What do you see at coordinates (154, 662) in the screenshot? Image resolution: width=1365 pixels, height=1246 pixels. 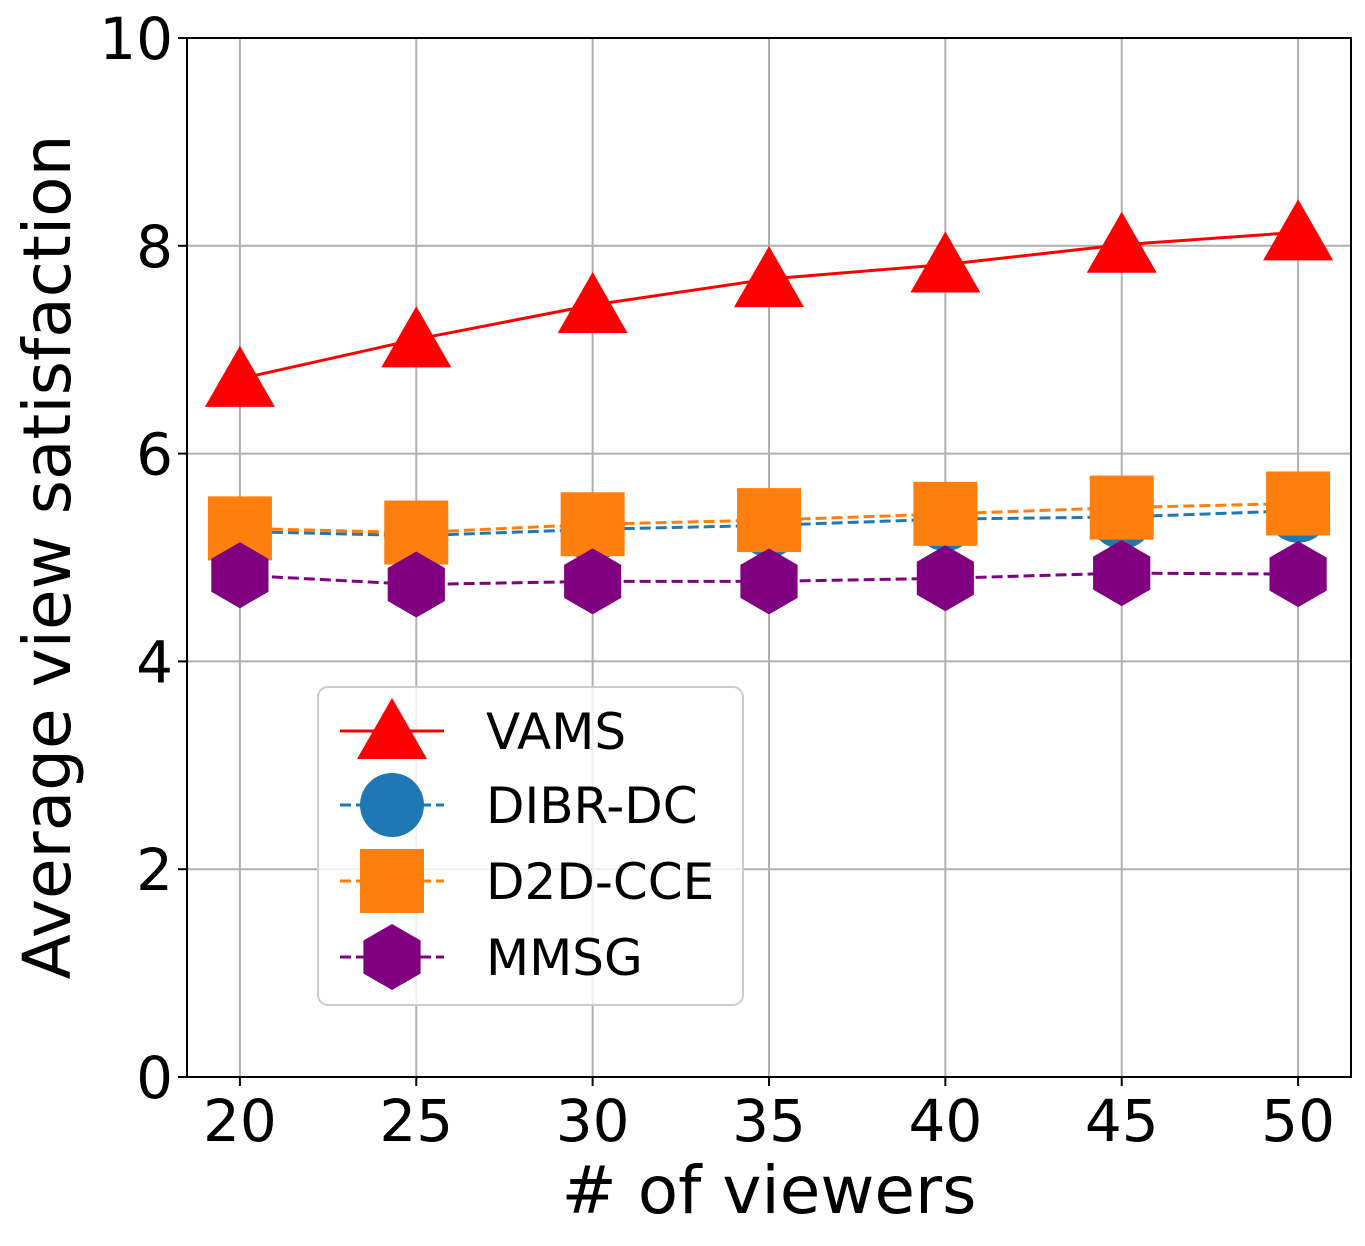 I see `y-tick-label: 4` at bounding box center [154, 662].